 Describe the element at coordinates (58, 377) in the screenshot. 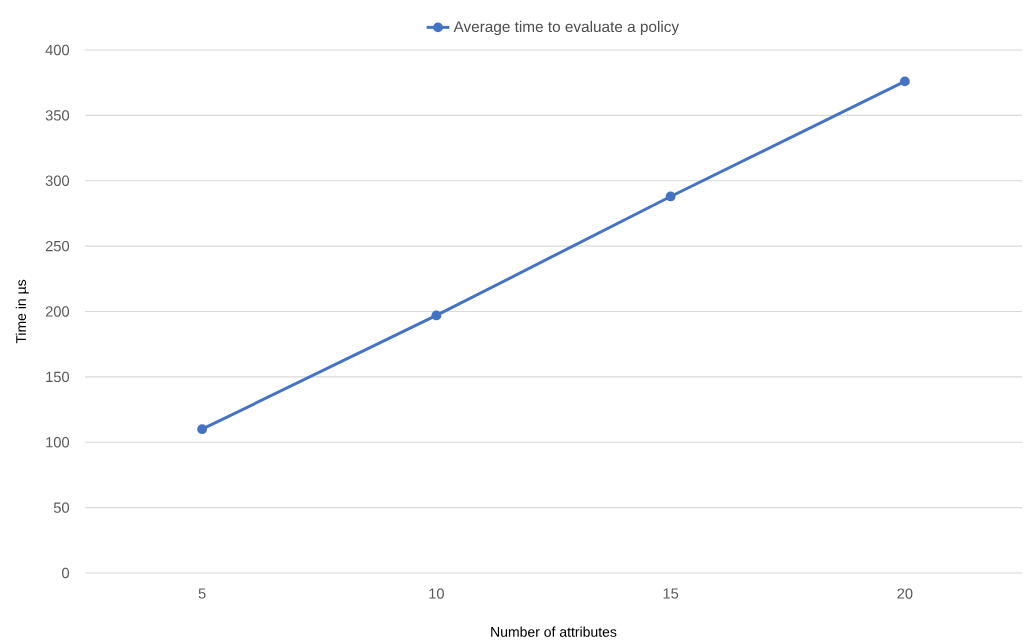

I see `y-tick-label: 150` at that location.